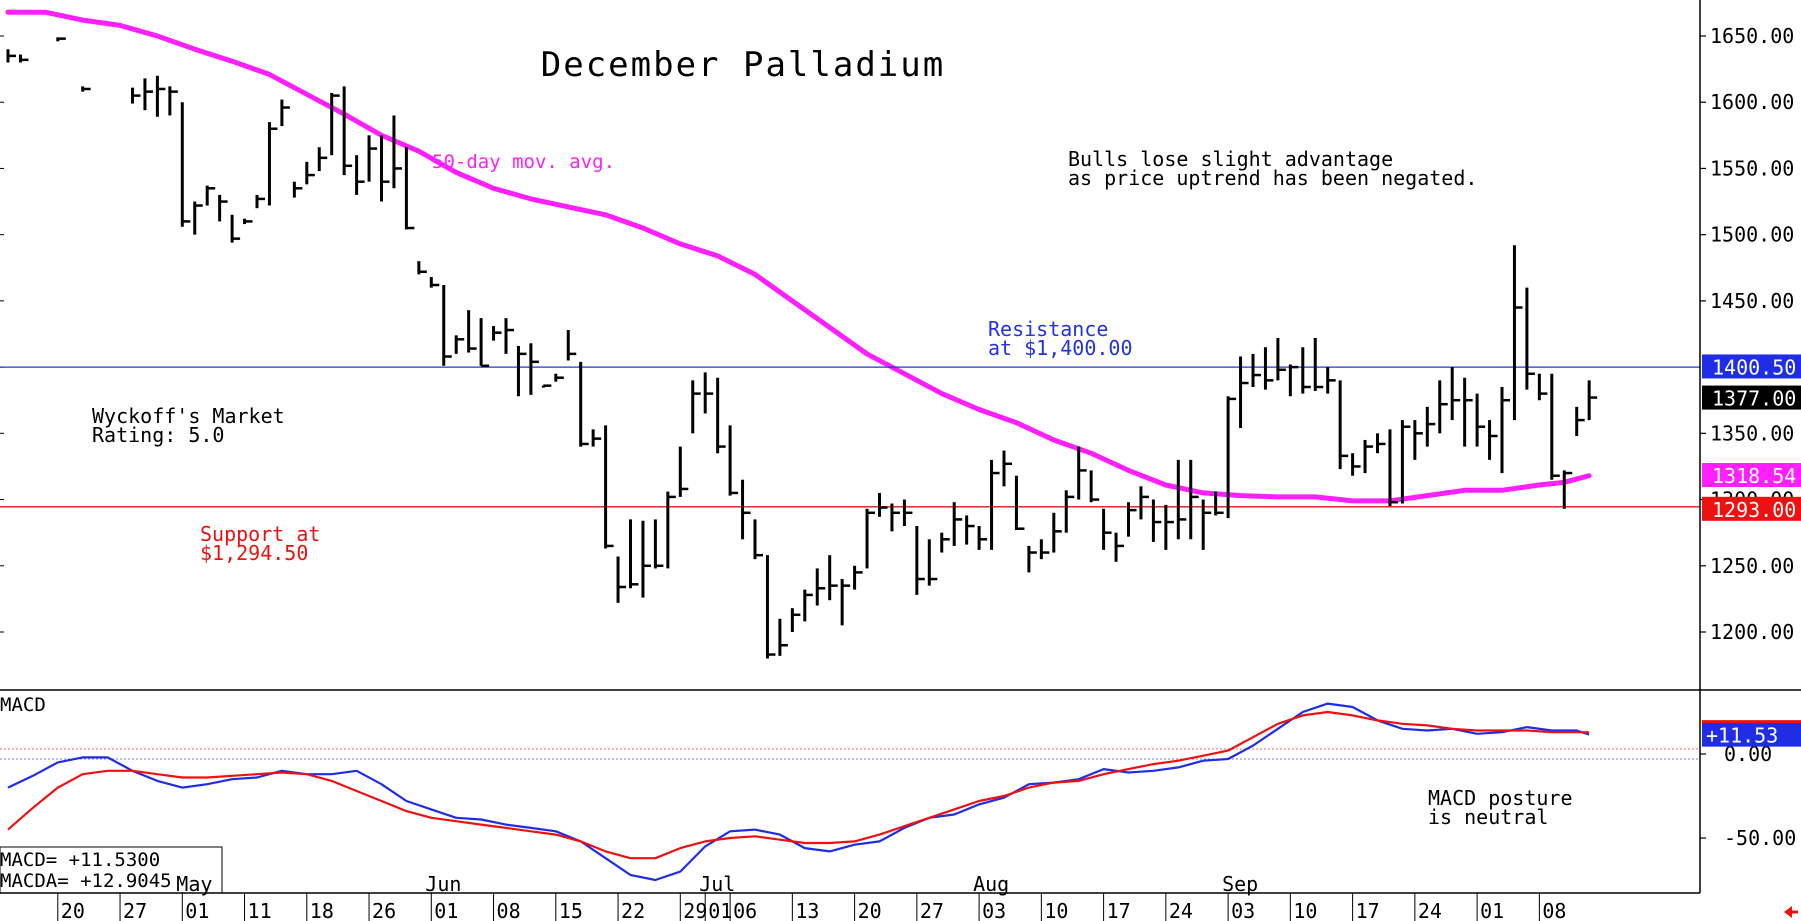 Image resolution: width=1801 pixels, height=921 pixels. I want to click on price-tick-label: 1350.00, so click(1752, 433).